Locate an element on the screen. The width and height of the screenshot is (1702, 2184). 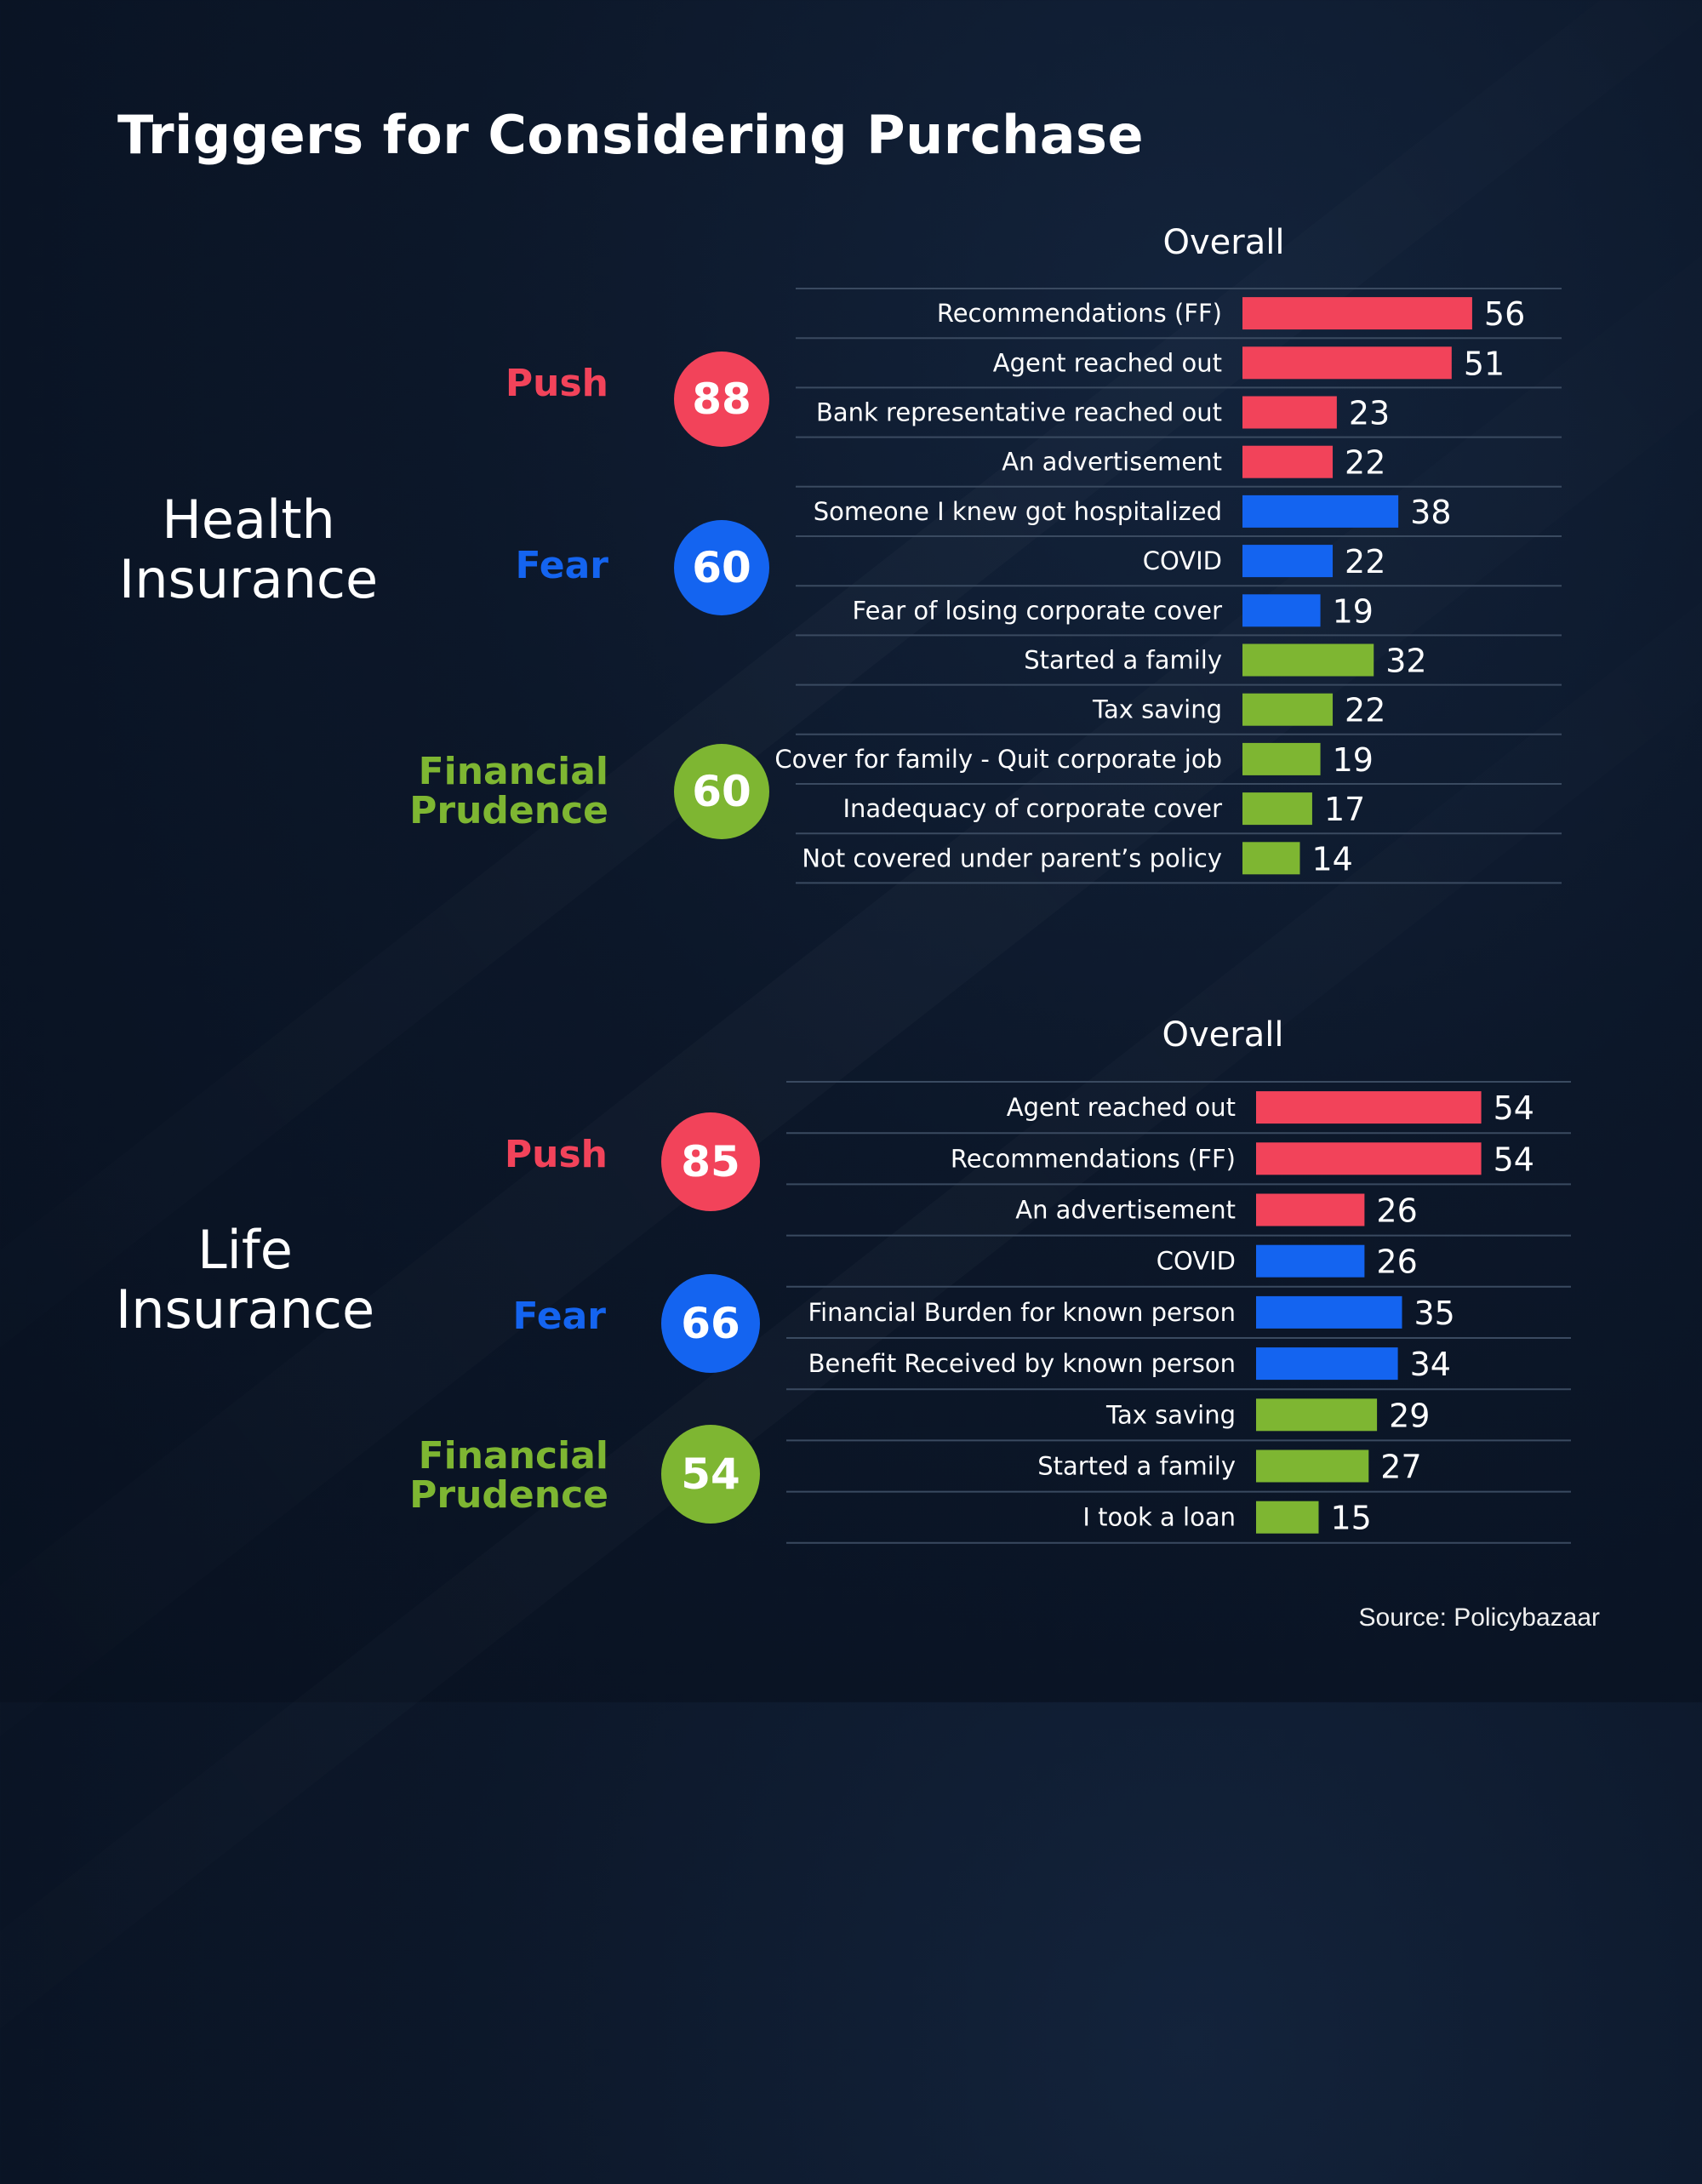
score-badge-fear: 60 is located at coordinates (721, 567).